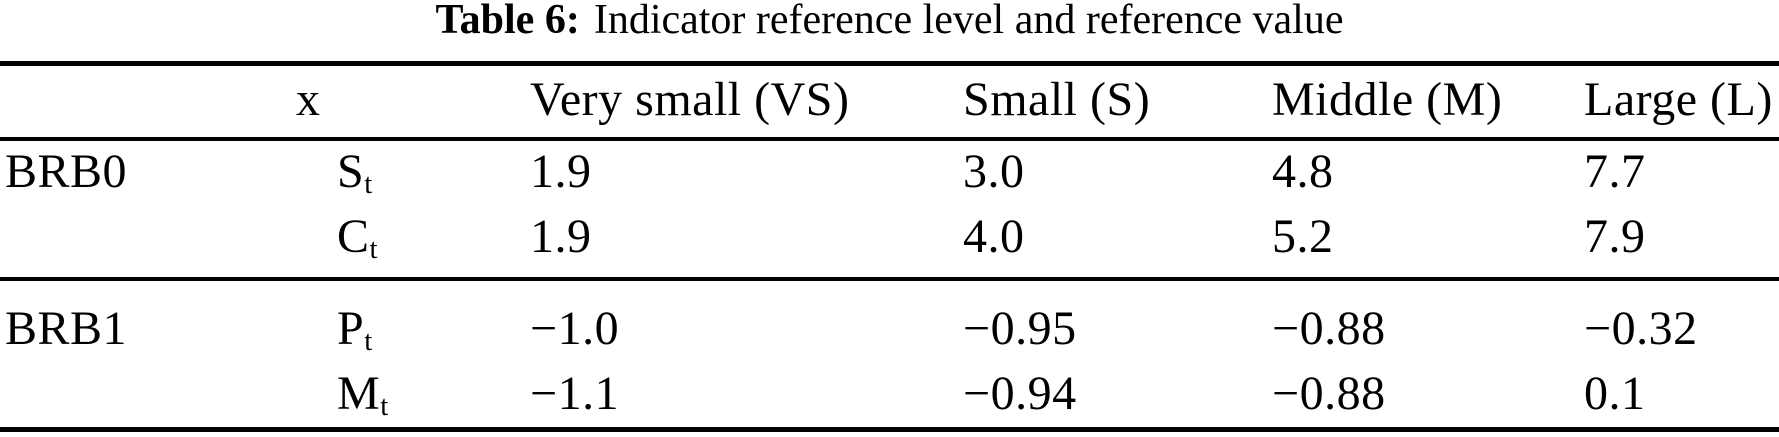  I want to click on table-row-ct: Ct 1.9 4.0 5.2 7.9, so click(889, 236).